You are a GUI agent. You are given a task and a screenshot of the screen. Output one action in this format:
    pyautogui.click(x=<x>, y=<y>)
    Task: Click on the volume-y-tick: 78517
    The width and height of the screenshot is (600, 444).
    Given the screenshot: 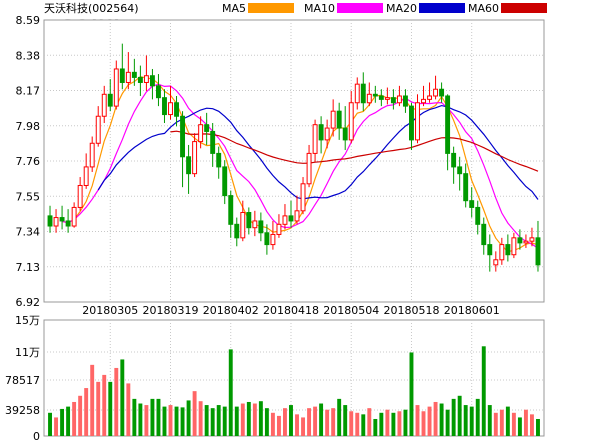 What is the action you would take?
    pyautogui.click(x=22, y=380)
    